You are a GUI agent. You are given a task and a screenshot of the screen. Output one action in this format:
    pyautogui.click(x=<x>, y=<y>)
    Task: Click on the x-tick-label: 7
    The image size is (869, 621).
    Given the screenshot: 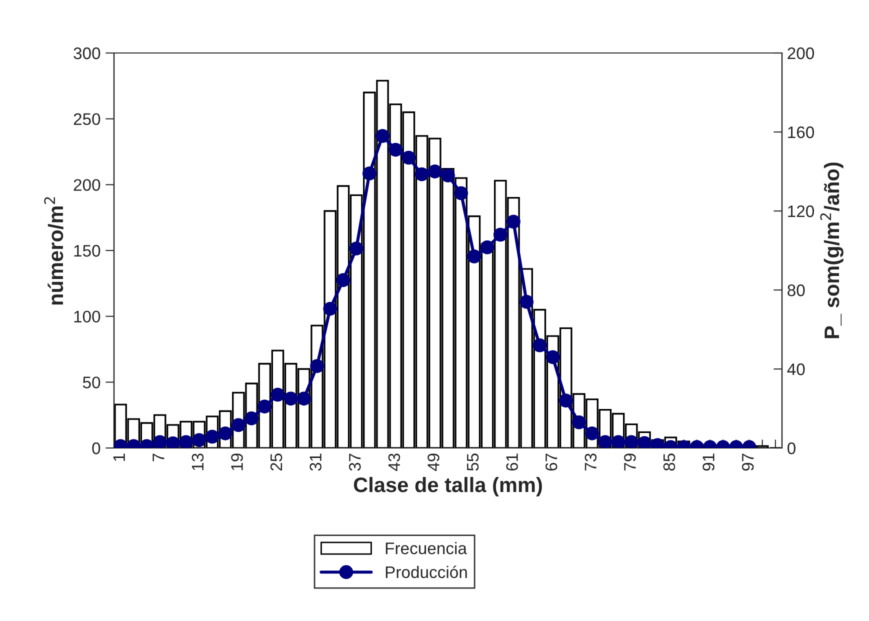 What is the action you would take?
    pyautogui.click(x=158, y=458)
    